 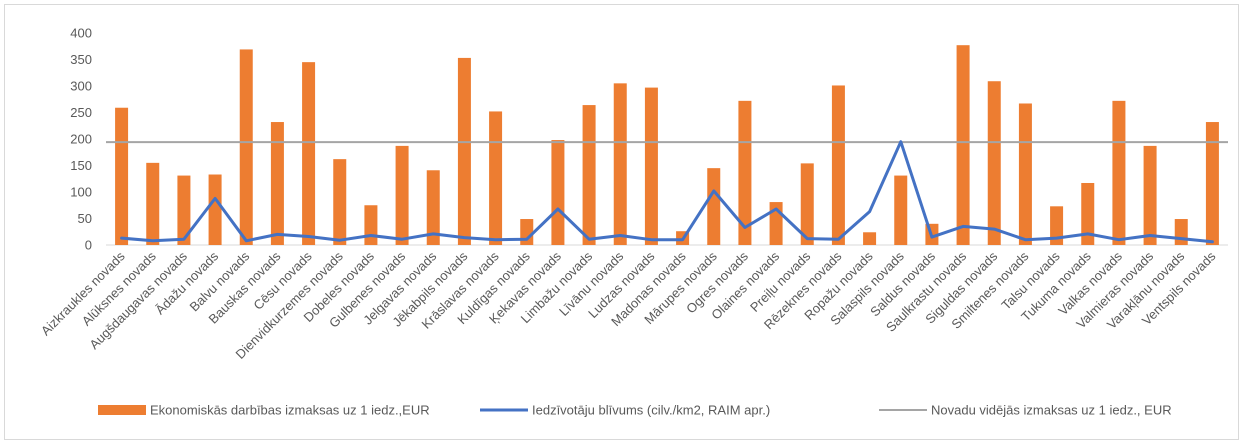 What do you see at coordinates (81, 59) in the screenshot?
I see `y-tick-label: 350` at bounding box center [81, 59].